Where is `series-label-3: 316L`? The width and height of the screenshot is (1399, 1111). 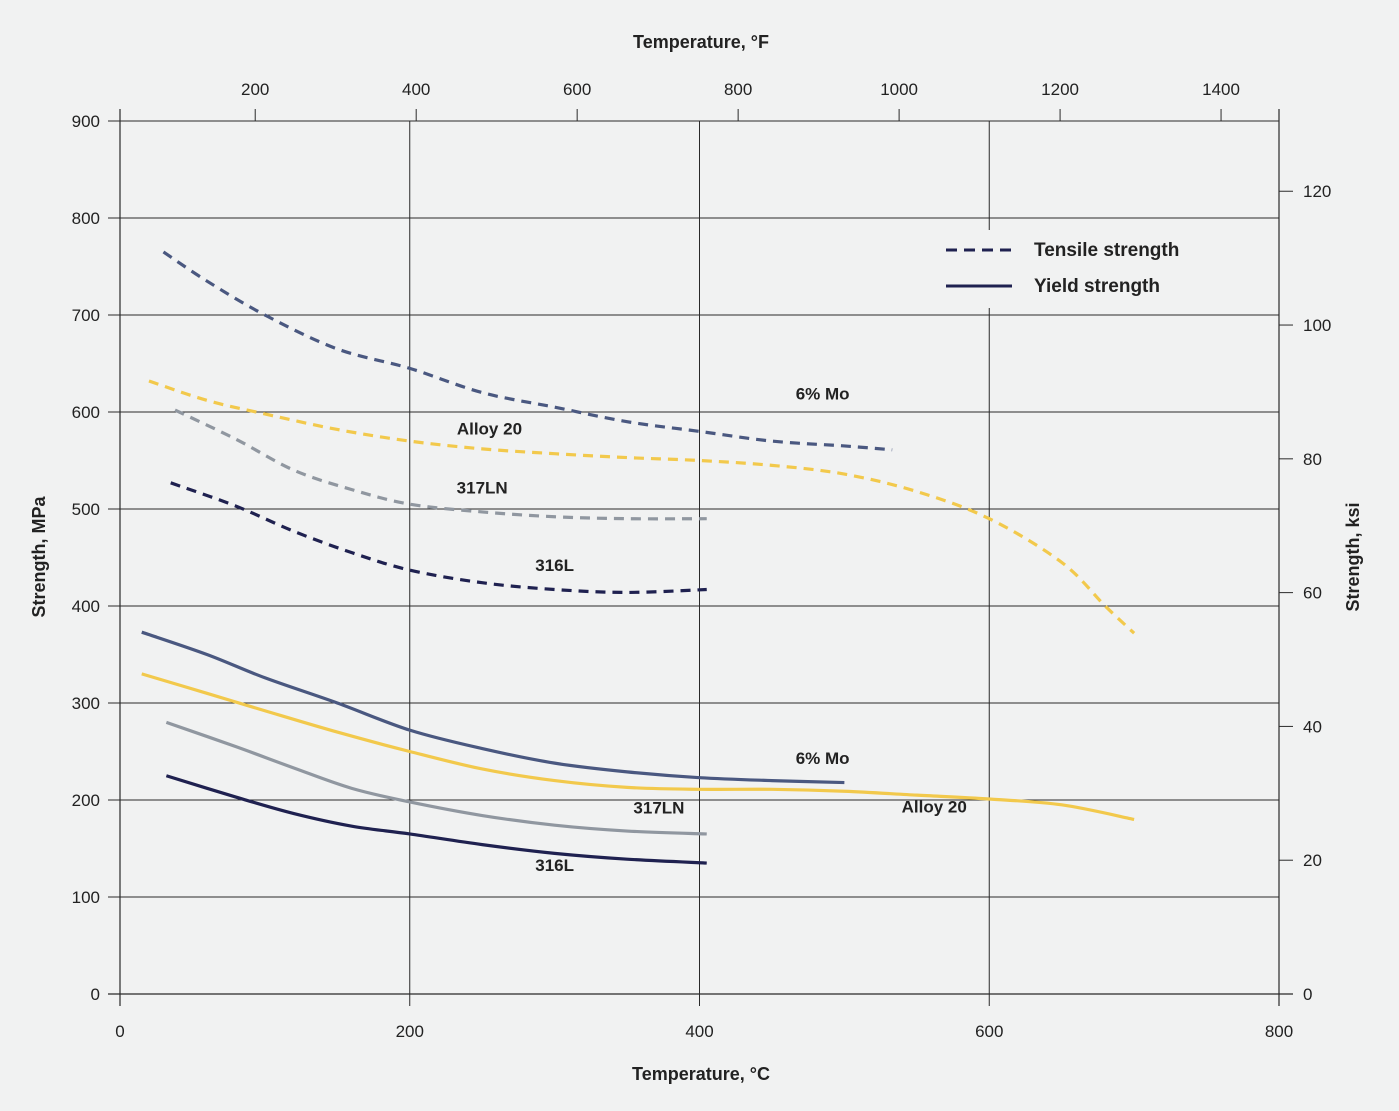 series-label-3: 316L is located at coordinates (554, 565).